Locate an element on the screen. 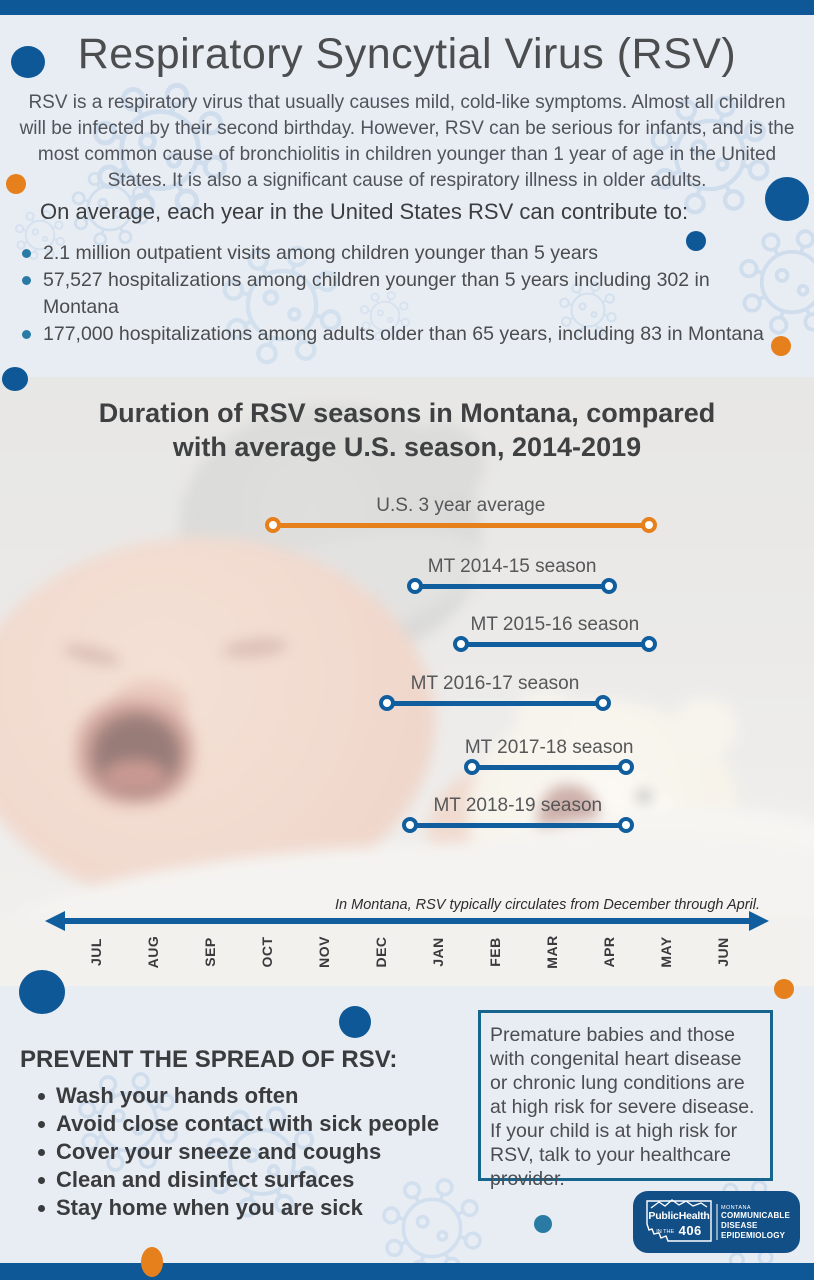 The width and height of the screenshot is (814, 1280). logo-publichealth-text: PublicHealth is located at coordinates (679, 1216).